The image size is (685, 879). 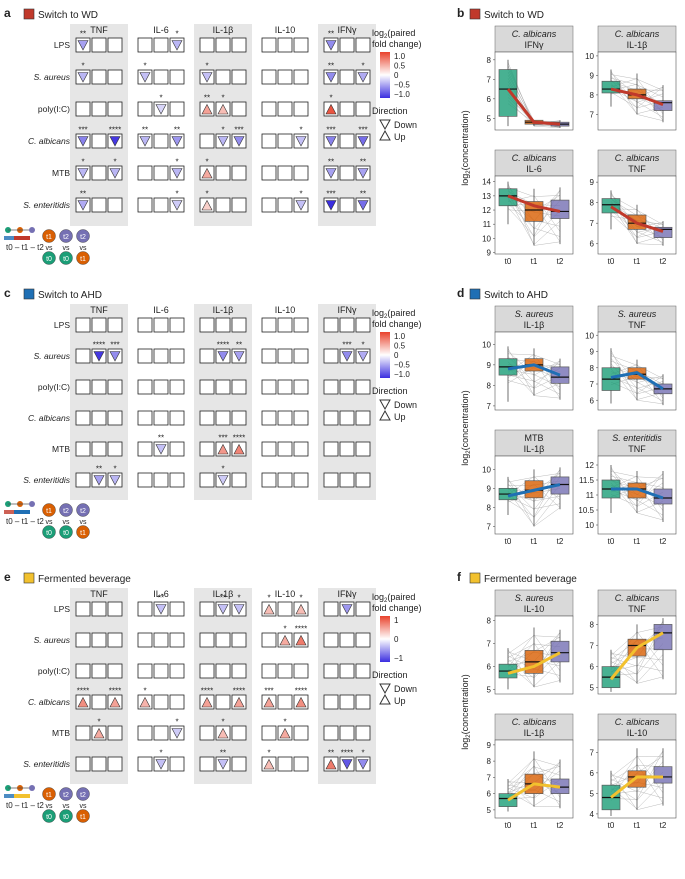 What do you see at coordinates (301, 691) in the screenshot?
I see `significance-stars: ****` at bounding box center [301, 691].